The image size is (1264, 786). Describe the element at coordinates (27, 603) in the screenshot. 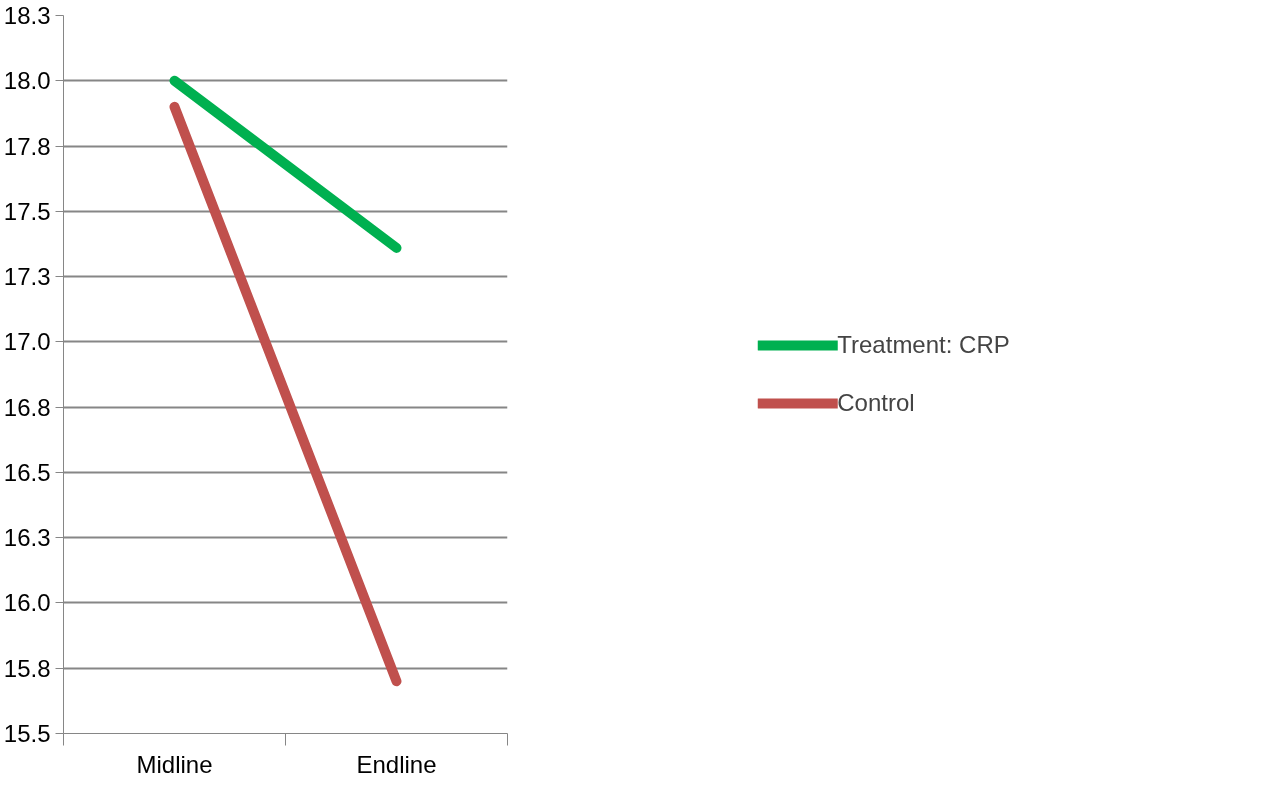

I see `y-tick-label: 16.0` at that location.